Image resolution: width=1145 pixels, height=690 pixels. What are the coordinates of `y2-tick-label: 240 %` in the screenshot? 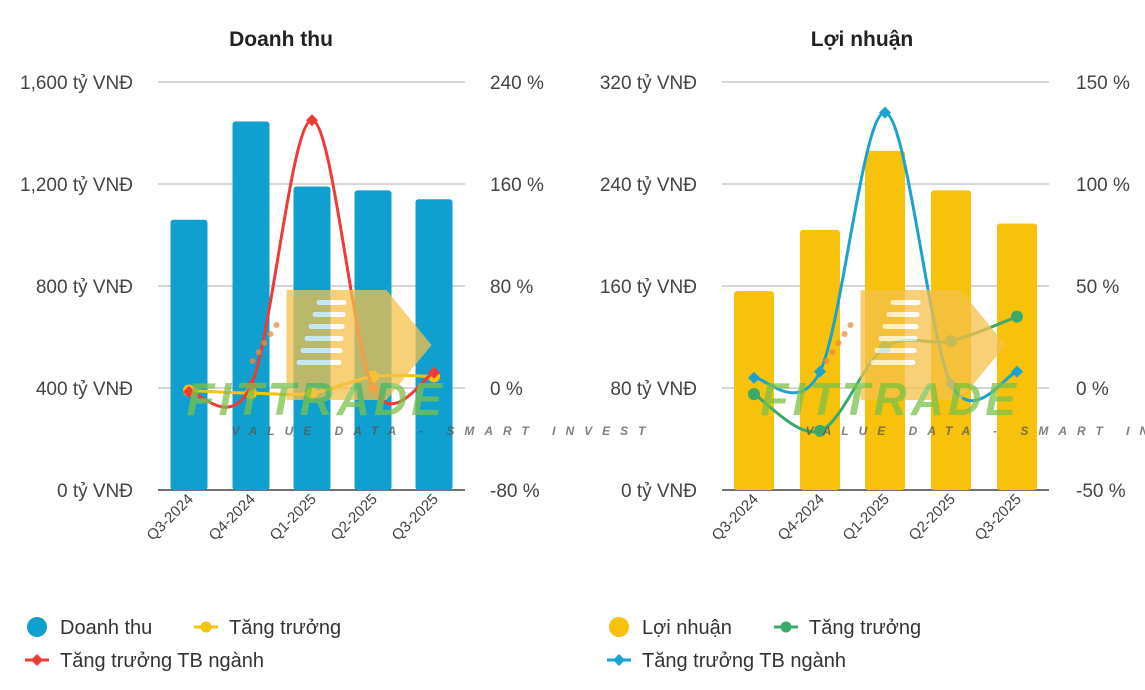 It's located at (517, 83).